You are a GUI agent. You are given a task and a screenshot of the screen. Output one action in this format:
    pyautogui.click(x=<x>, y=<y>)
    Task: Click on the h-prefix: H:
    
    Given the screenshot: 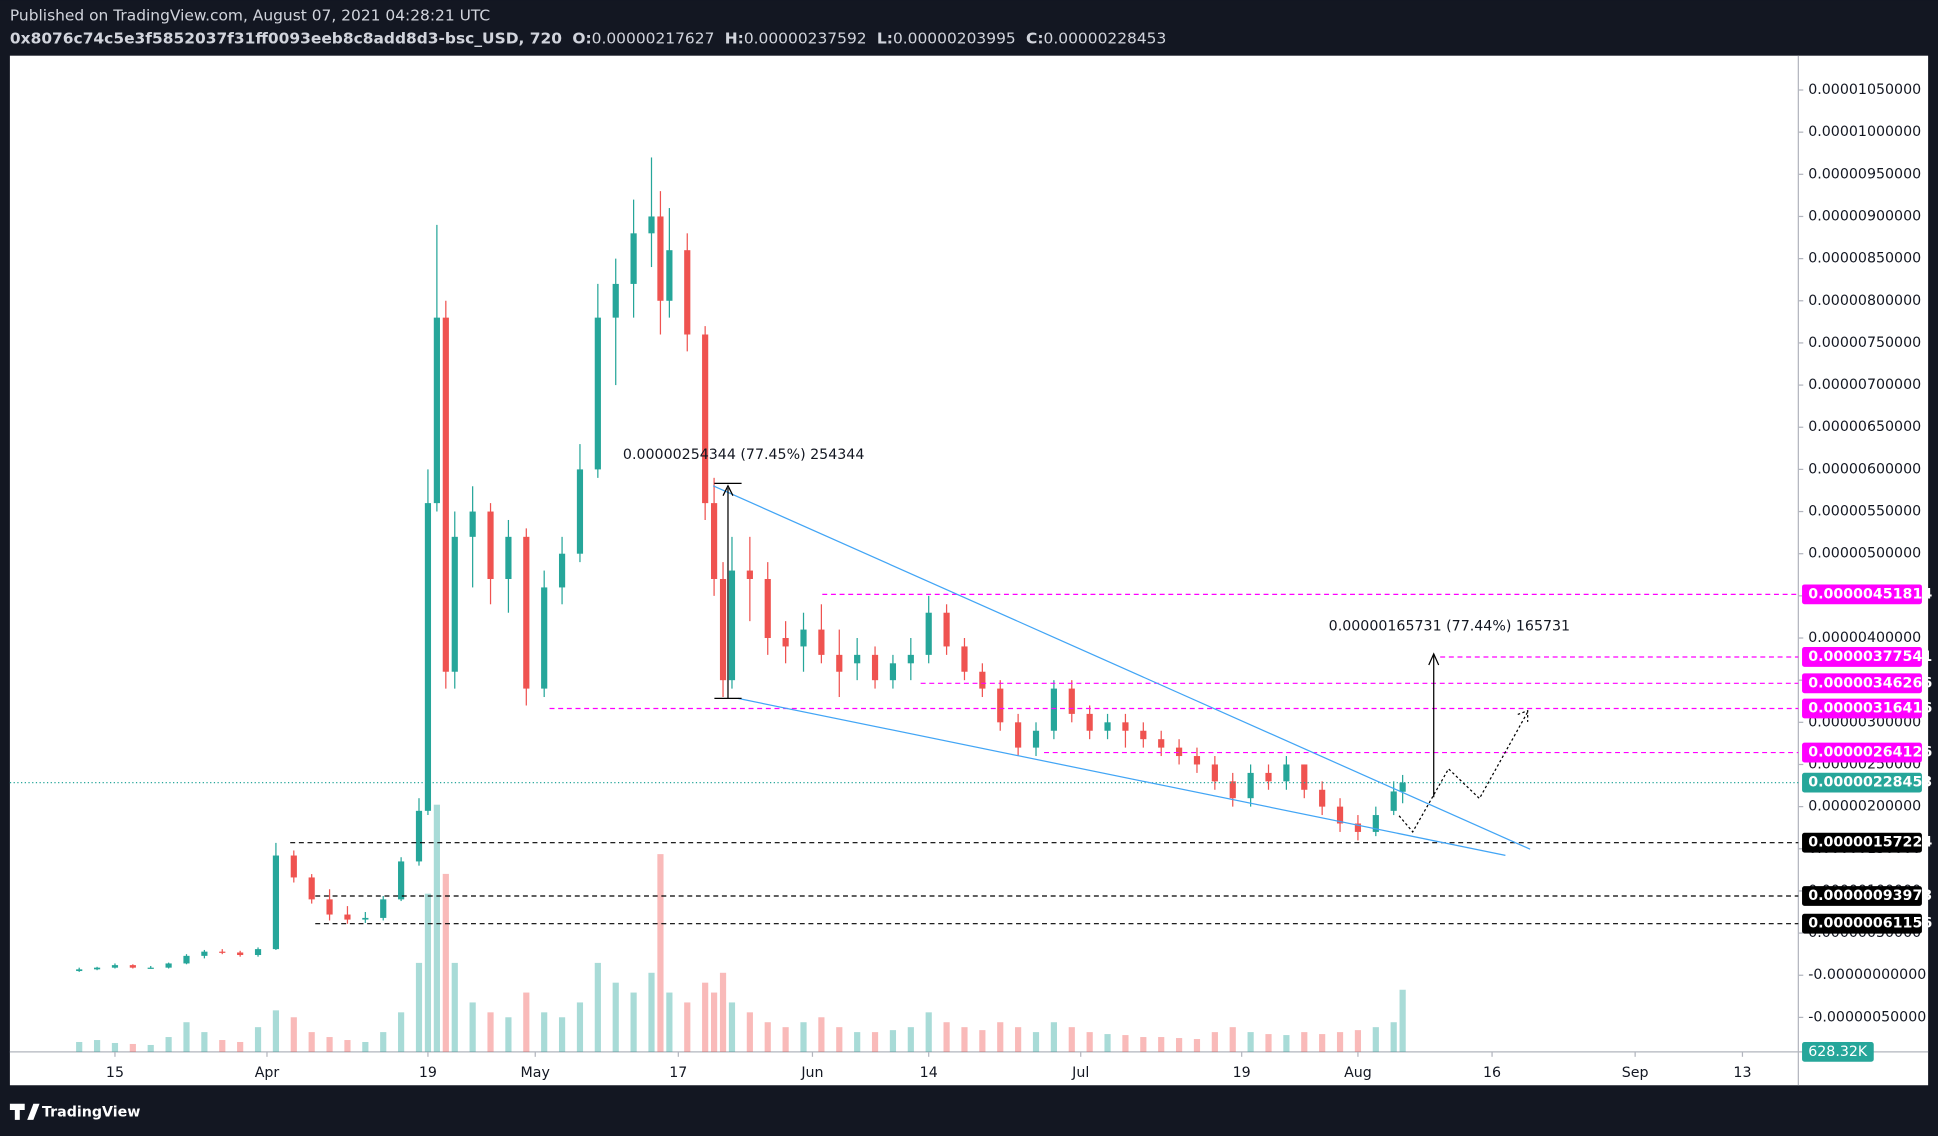 What is the action you would take?
    pyautogui.click(x=734, y=38)
    